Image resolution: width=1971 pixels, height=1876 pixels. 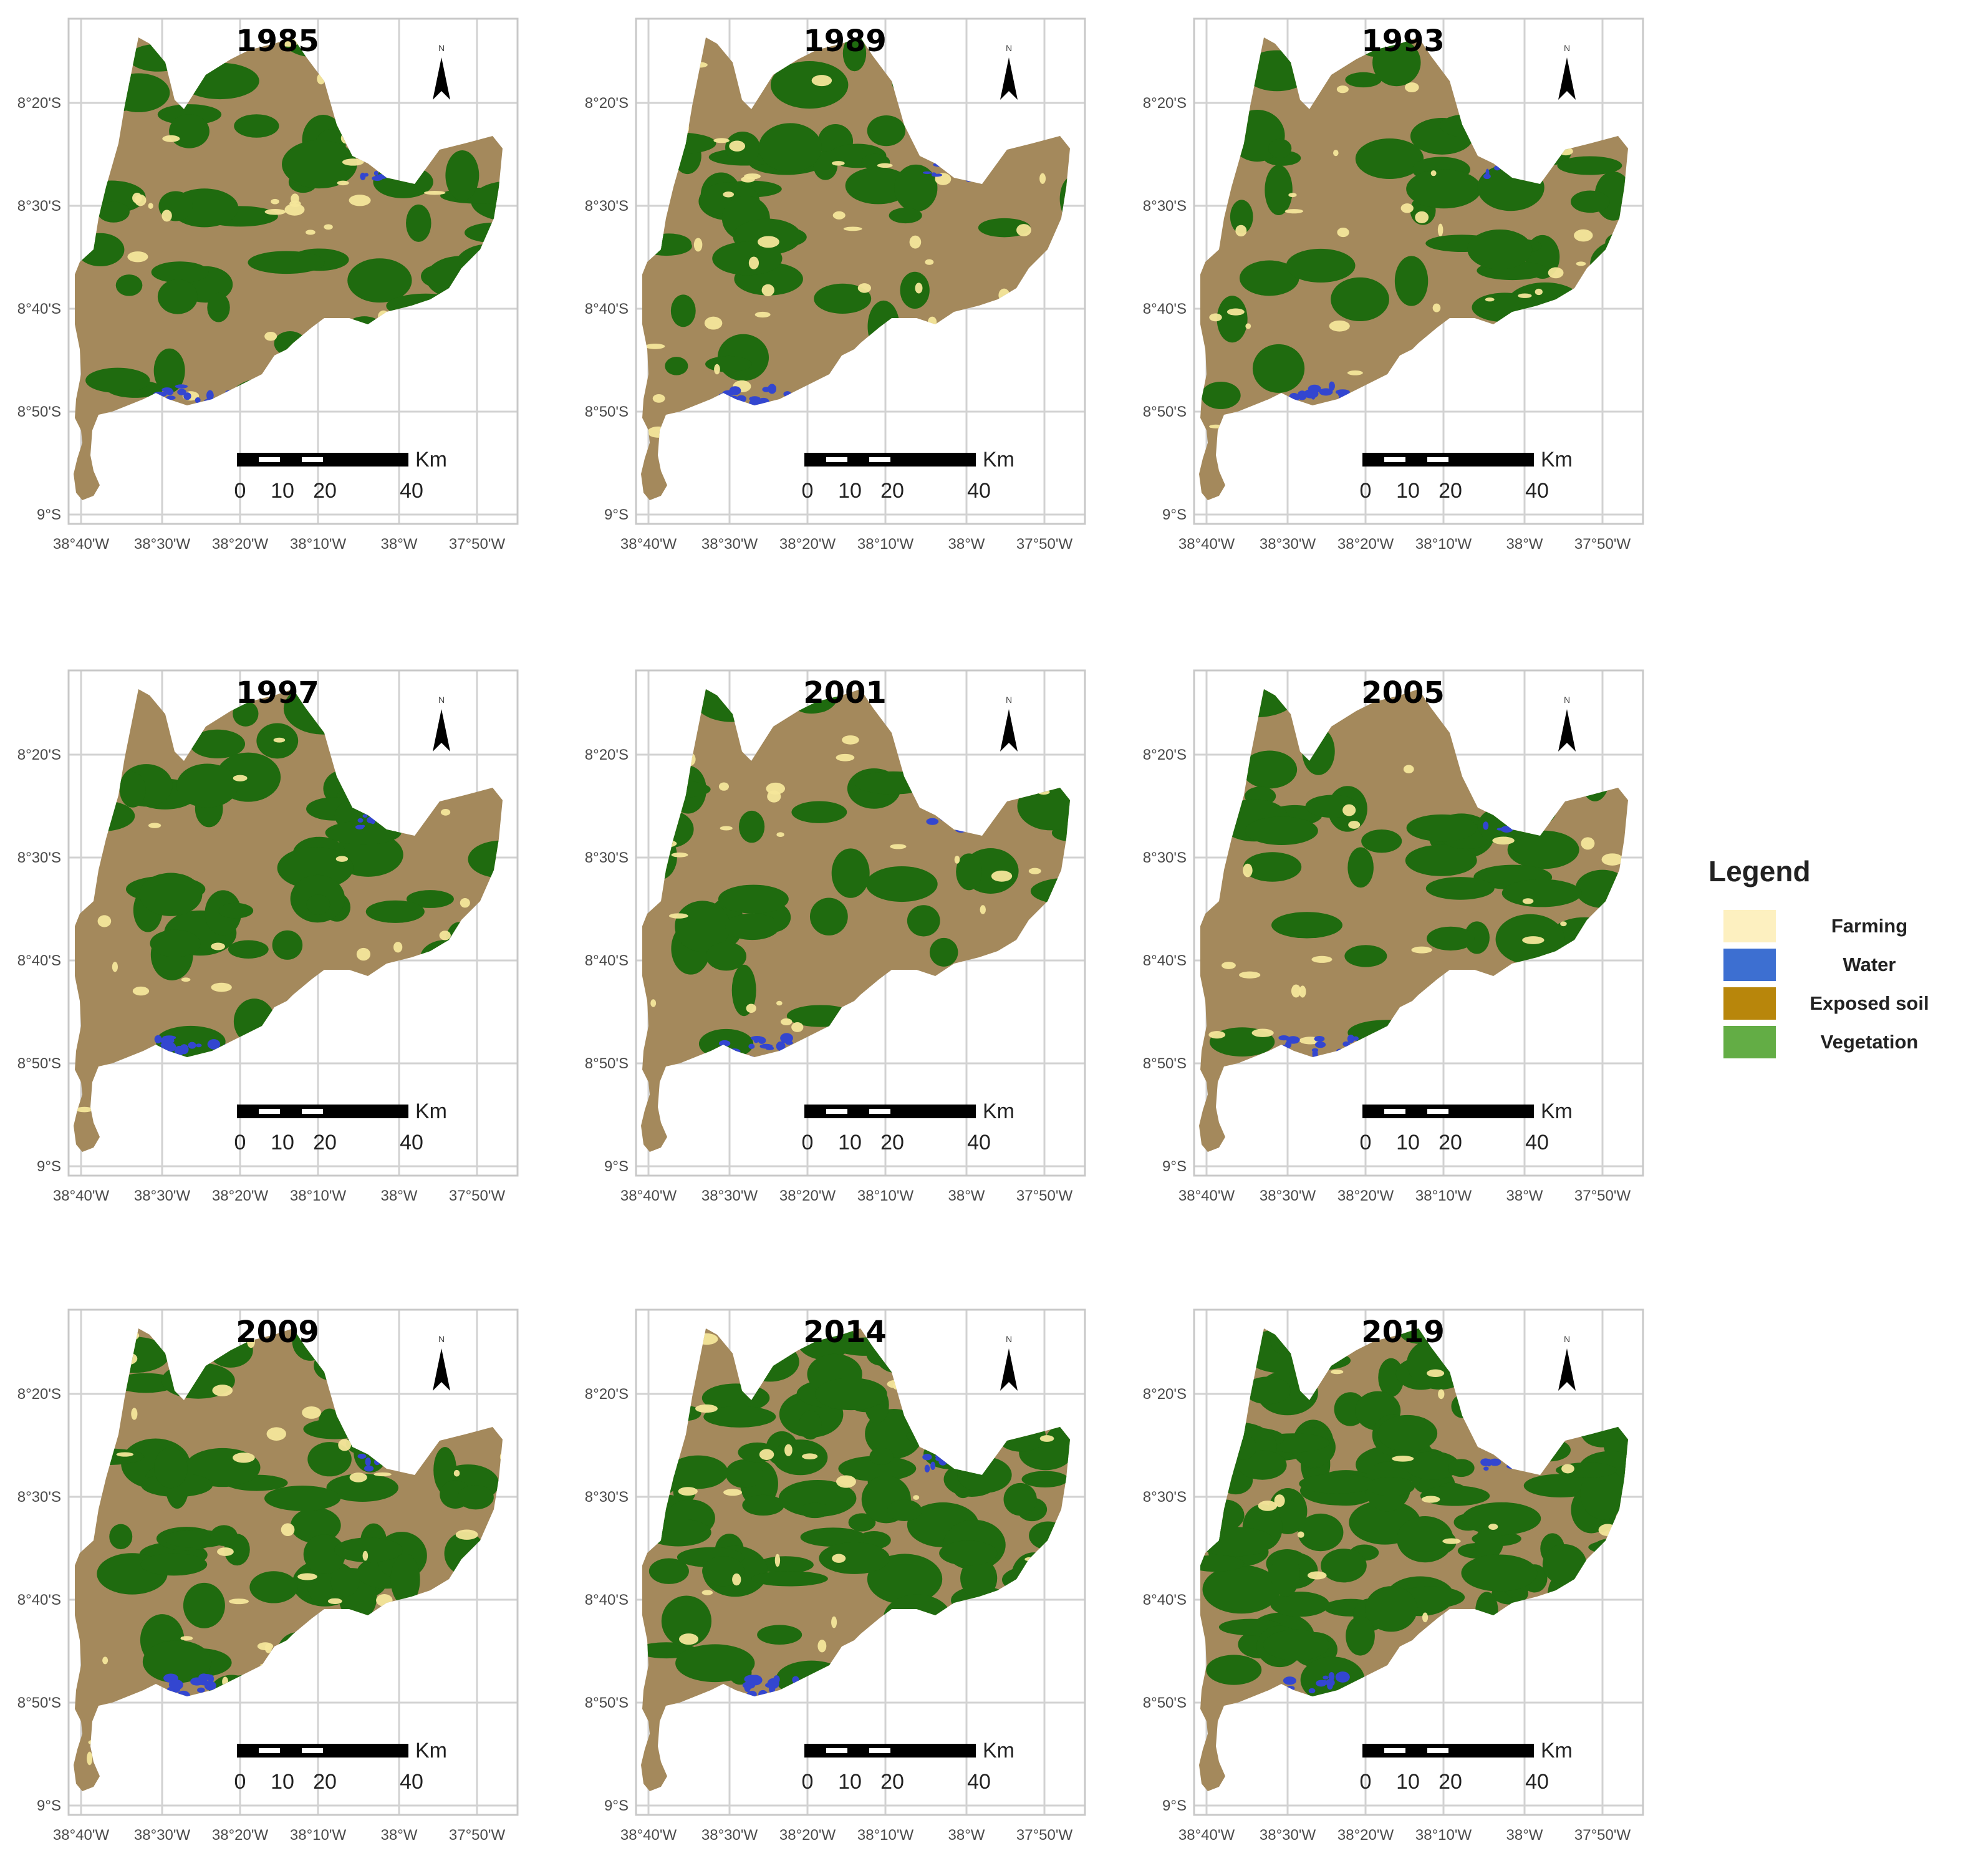 What do you see at coordinates (1403, 42) in the screenshot?
I see `panel-year-title: 1993` at bounding box center [1403, 42].